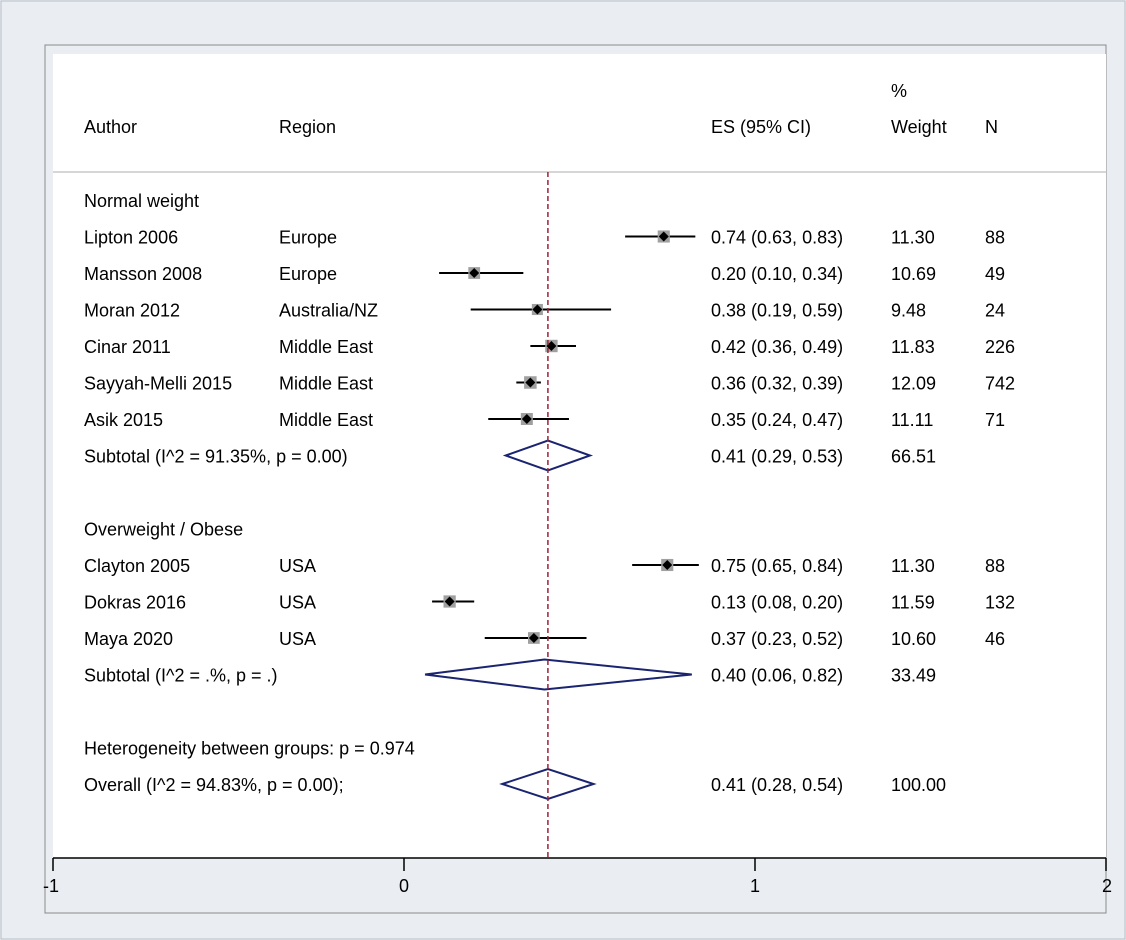 This screenshot has width=1126, height=940. What do you see at coordinates (918, 785) in the screenshot?
I see `overall-weight: 100.00` at bounding box center [918, 785].